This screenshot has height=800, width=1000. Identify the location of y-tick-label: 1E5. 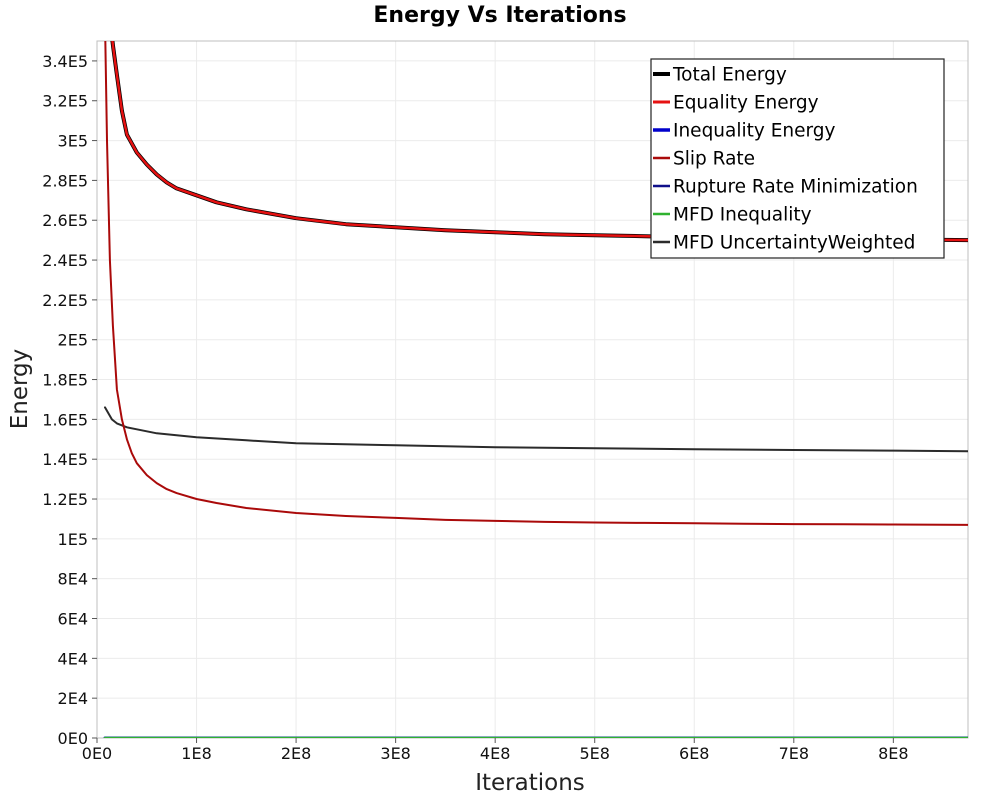
(73, 539).